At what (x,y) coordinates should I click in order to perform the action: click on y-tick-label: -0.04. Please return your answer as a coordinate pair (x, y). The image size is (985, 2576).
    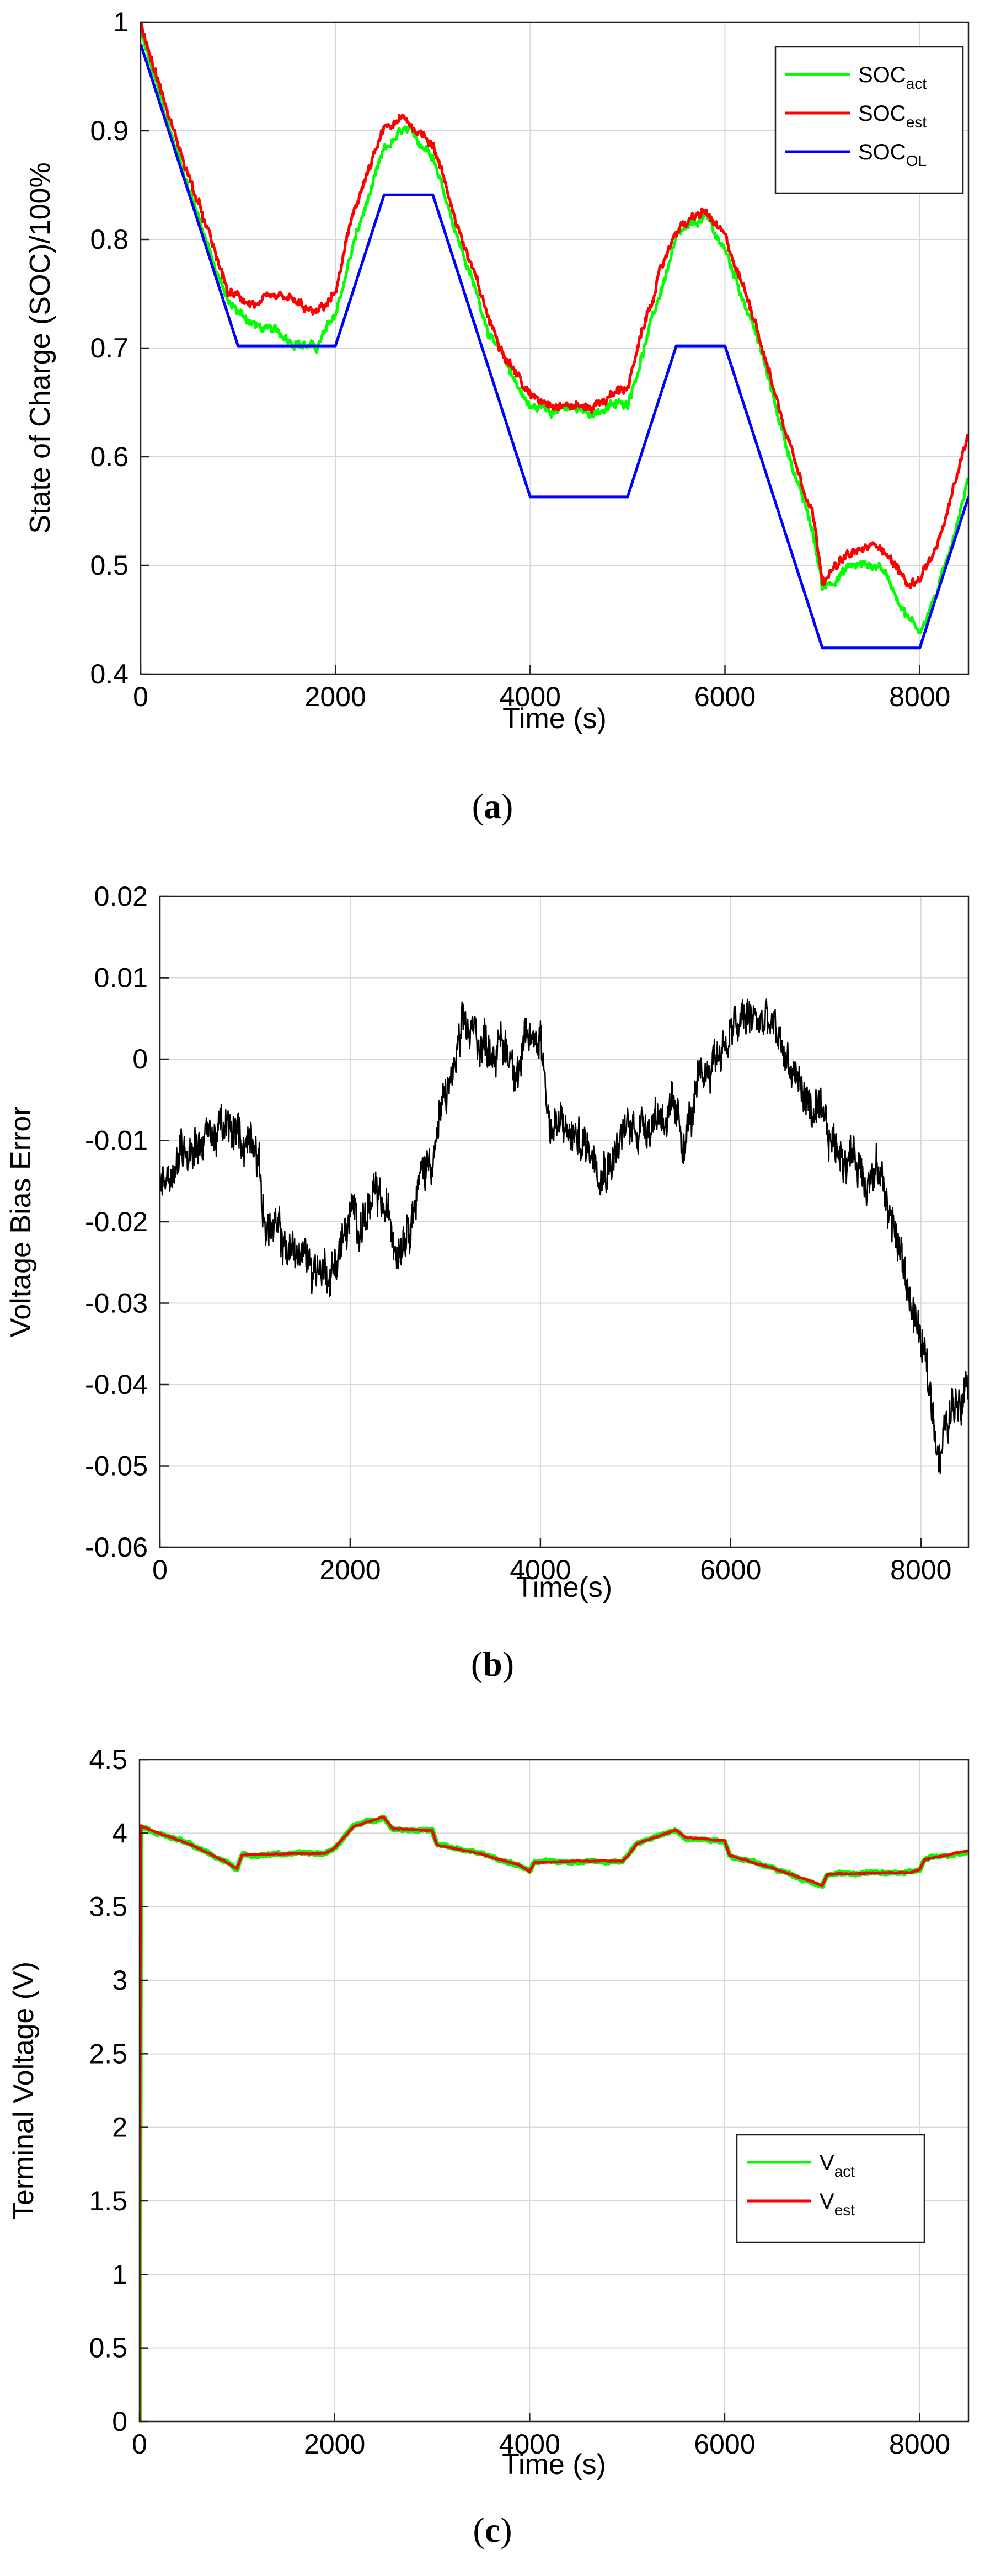
    Looking at the image, I should click on (116, 1384).